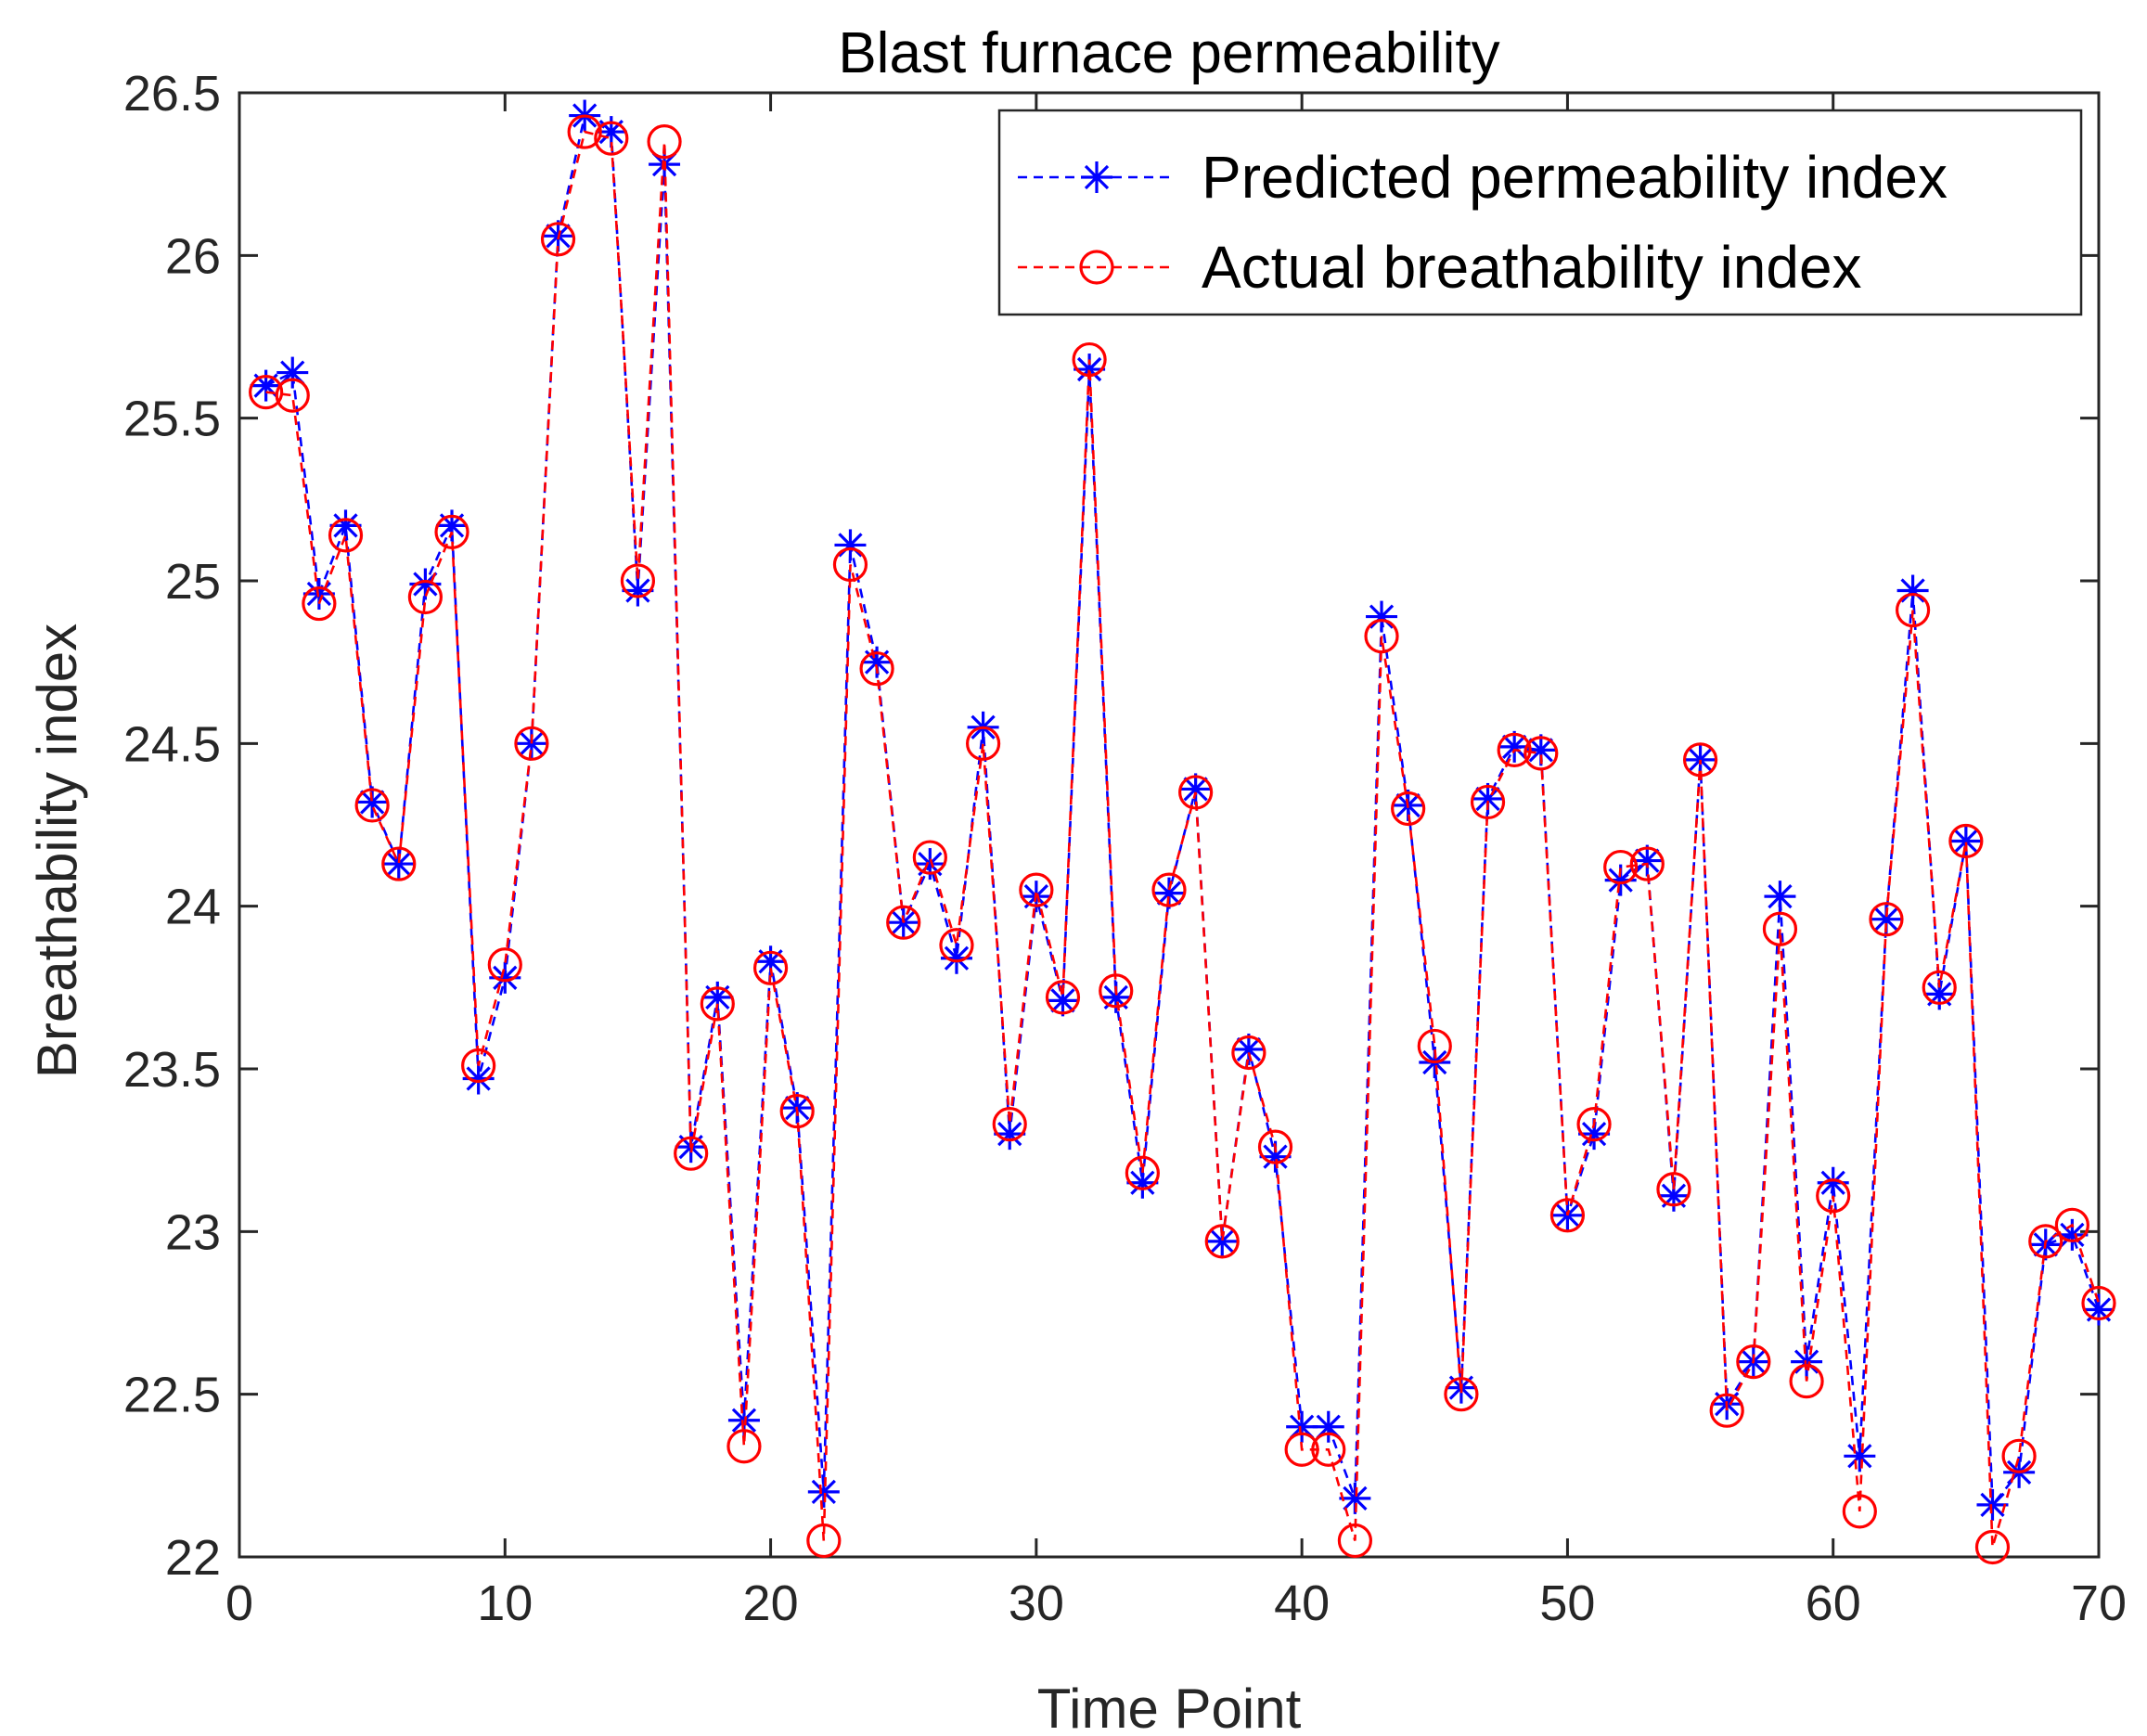  Describe the element at coordinates (1834, 1603) in the screenshot. I see `x-tick-label: 60` at that location.